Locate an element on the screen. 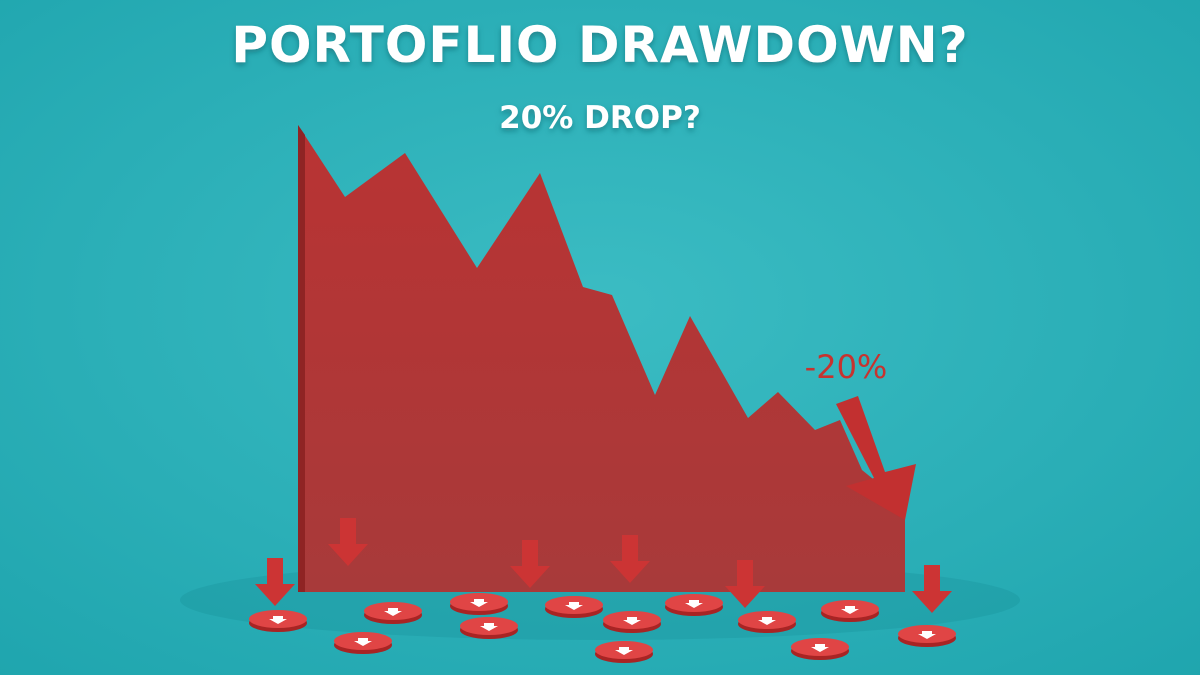 This screenshot has width=1200, height=675. subtitle: 20% DROP? is located at coordinates (600, 118).